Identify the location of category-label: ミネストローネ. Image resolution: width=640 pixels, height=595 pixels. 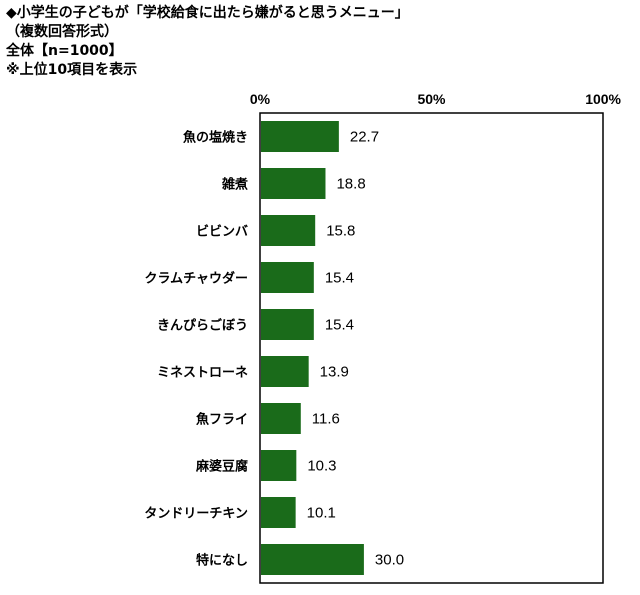
(202, 373).